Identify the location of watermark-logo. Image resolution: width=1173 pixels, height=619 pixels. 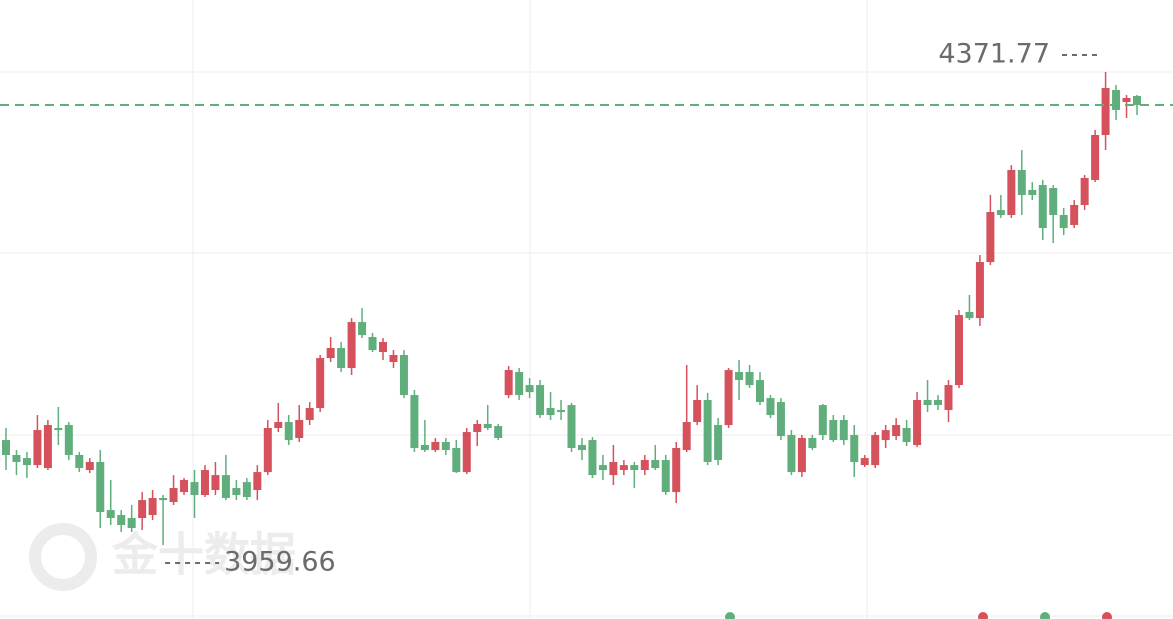
(63, 557).